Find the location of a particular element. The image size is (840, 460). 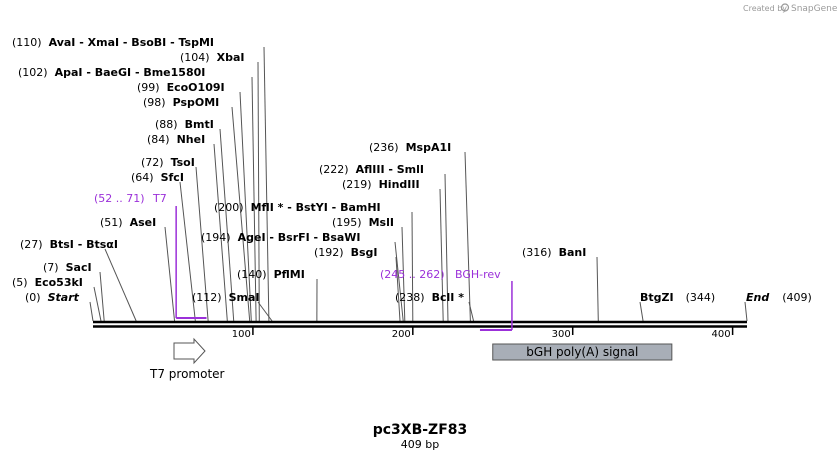

leader-smai is located at coordinates (265, 311).